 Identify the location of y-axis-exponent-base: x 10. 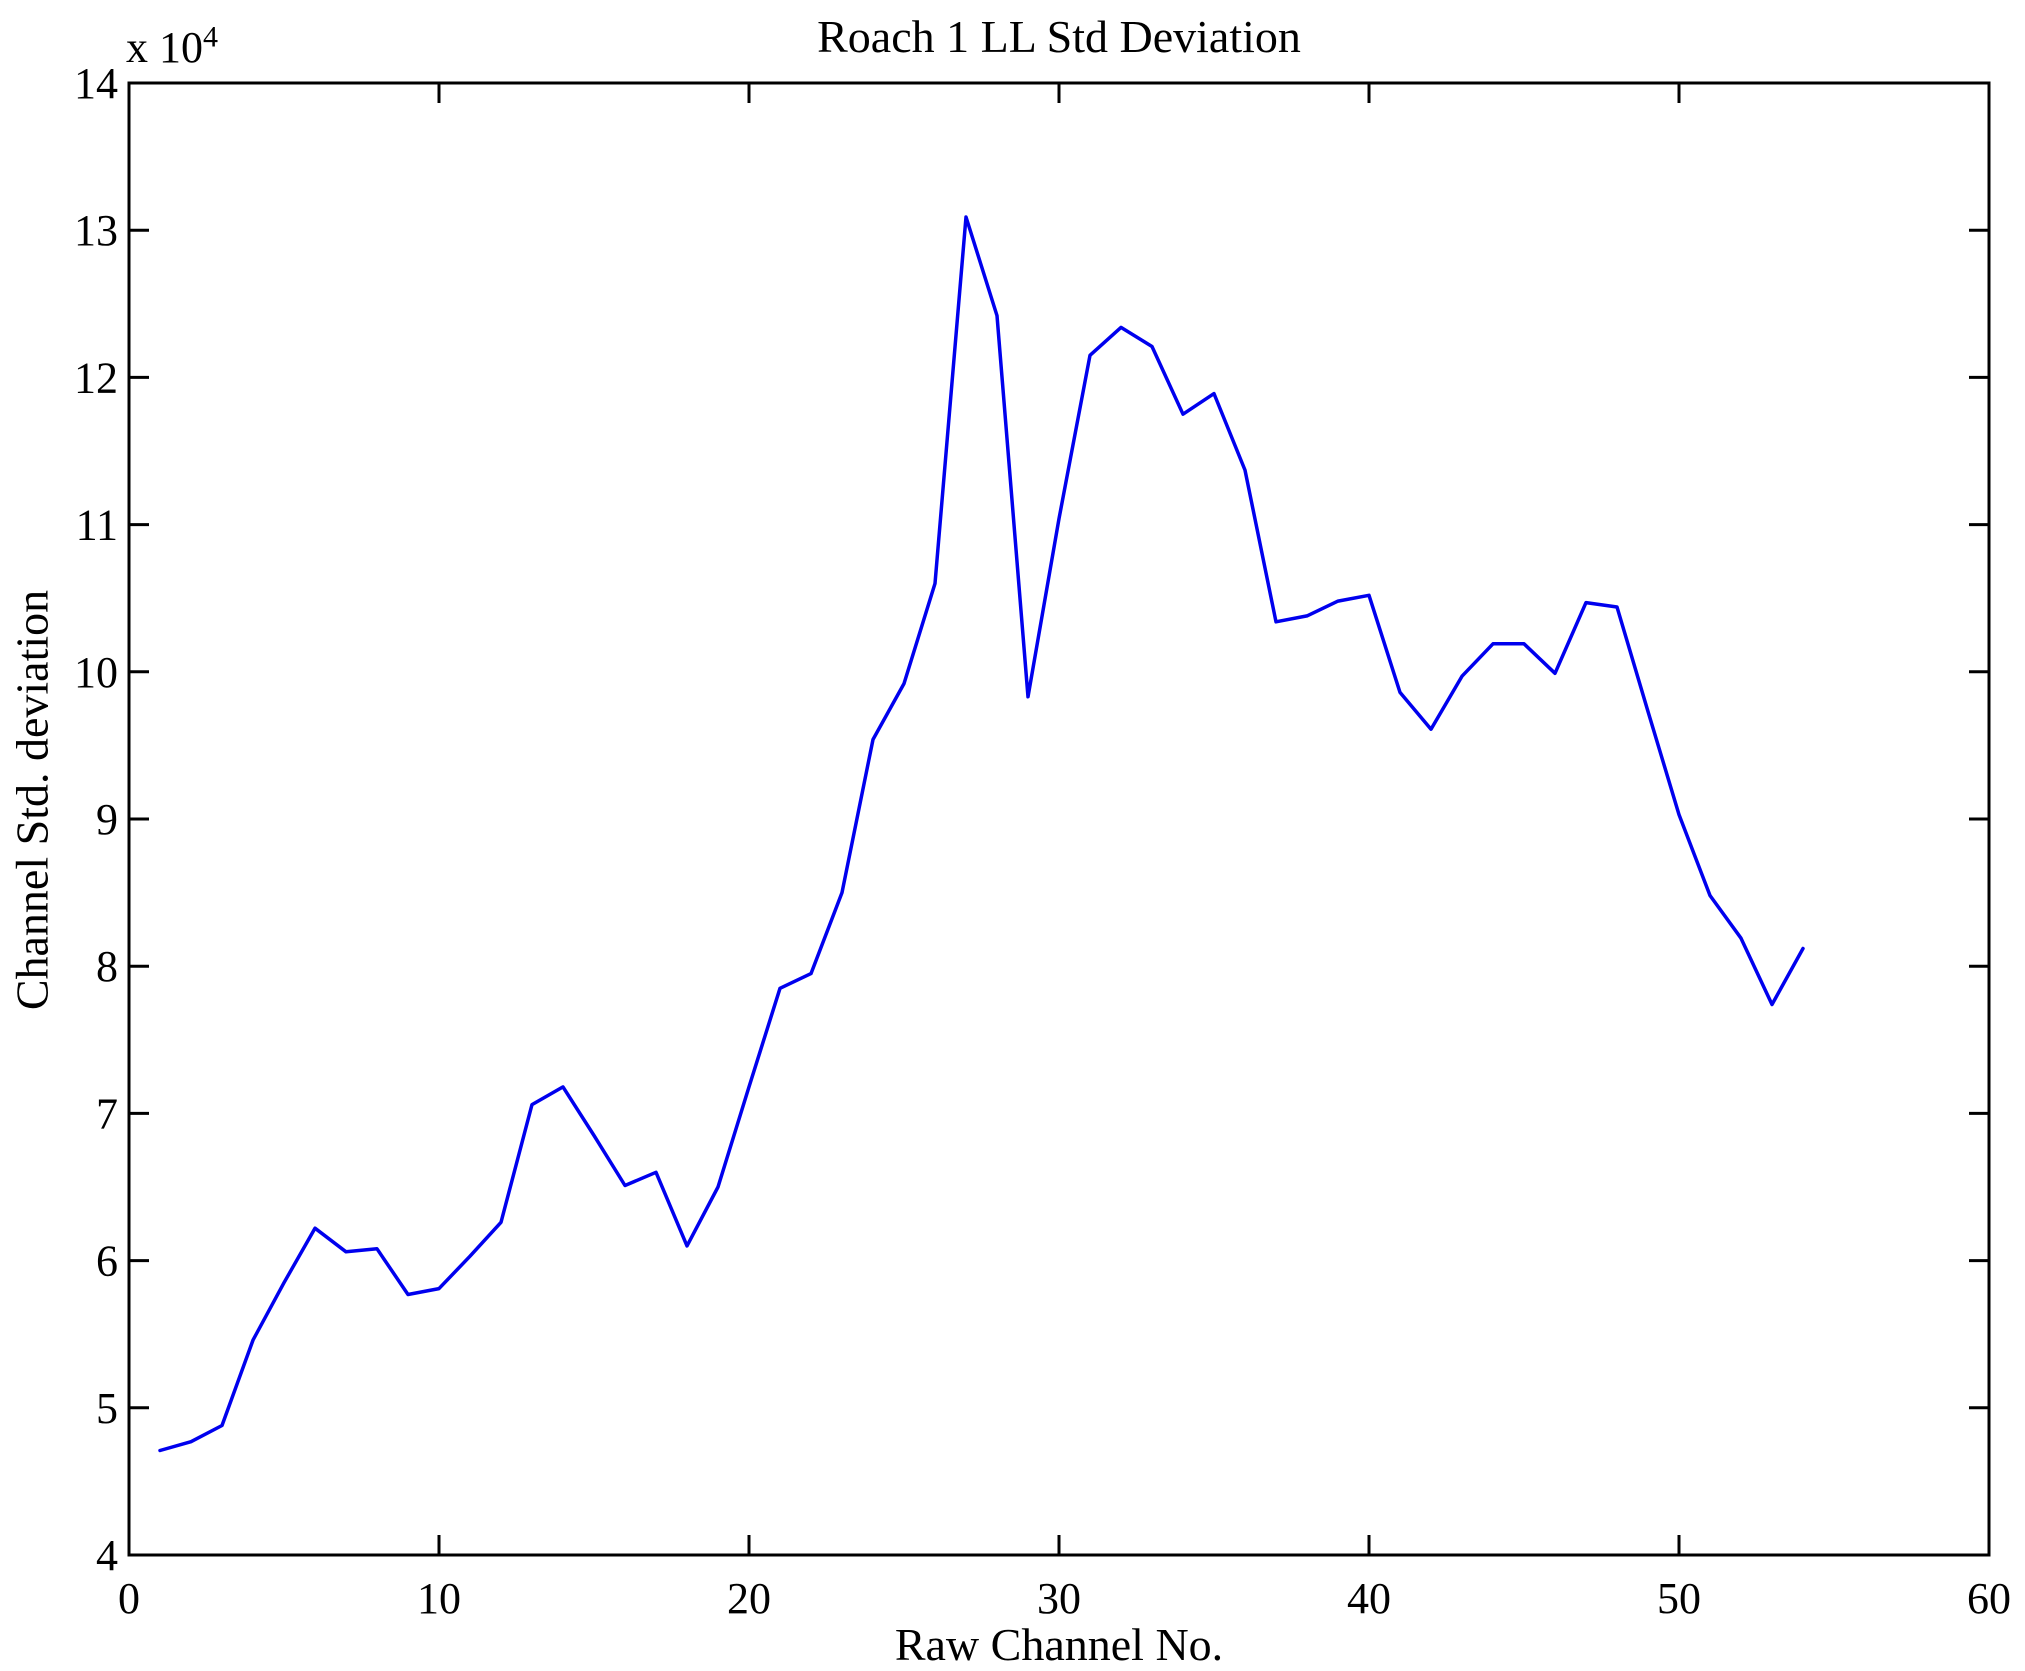
(164, 47).